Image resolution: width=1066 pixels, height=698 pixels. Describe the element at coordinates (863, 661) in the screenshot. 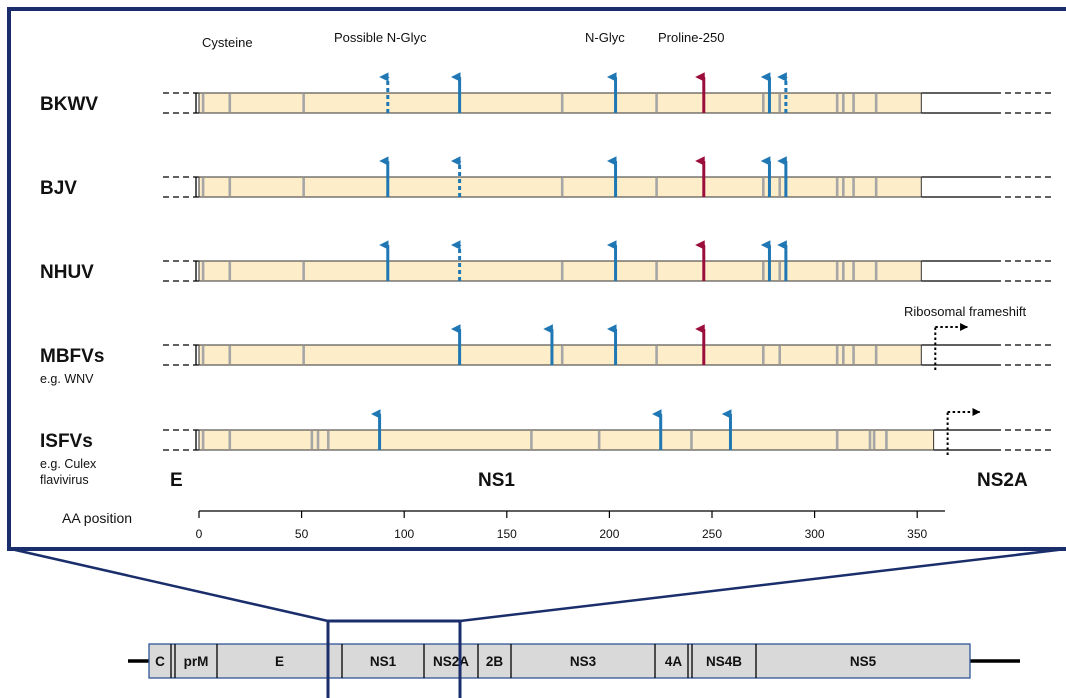

I see `genome-segment-ns5: NS5` at that location.